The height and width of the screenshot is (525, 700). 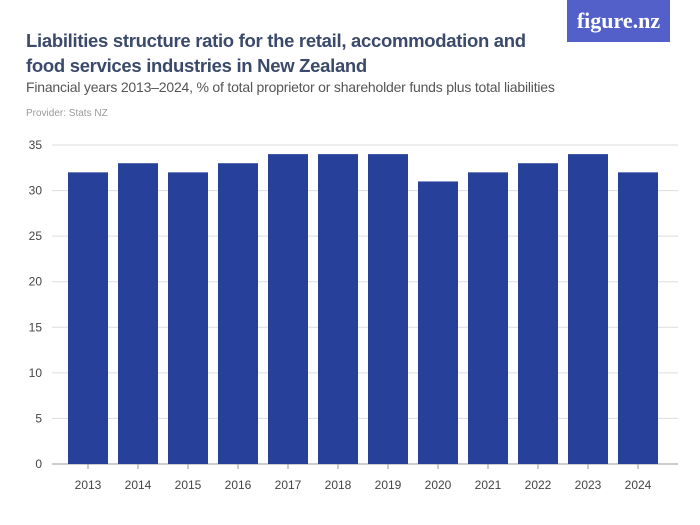 What do you see at coordinates (138, 485) in the screenshot?
I see `x-tick-label: 2014` at bounding box center [138, 485].